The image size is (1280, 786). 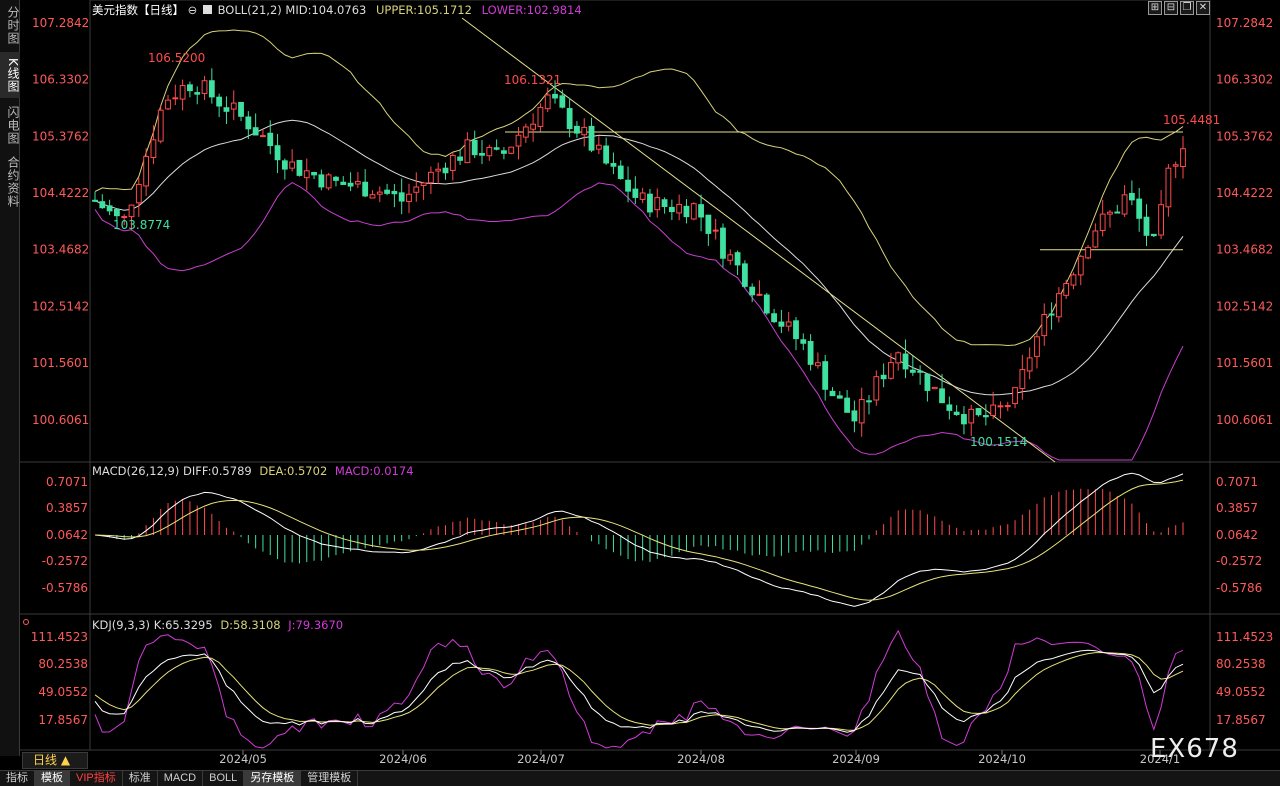 I want to click on boll-toggle-icon, so click(x=207, y=9).